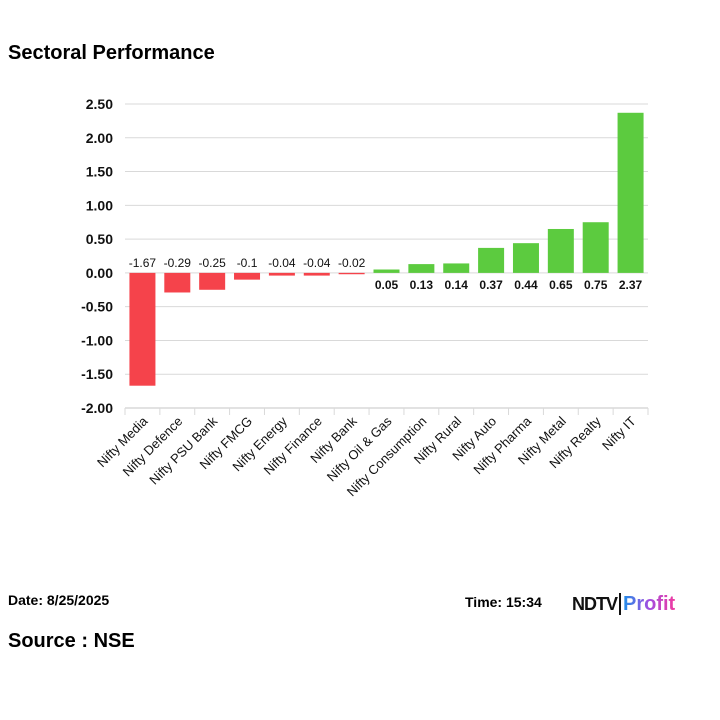 This screenshot has width=720, height=720. Describe the element at coordinates (99, 104) in the screenshot. I see `y-tick-label: 2.50` at that location.